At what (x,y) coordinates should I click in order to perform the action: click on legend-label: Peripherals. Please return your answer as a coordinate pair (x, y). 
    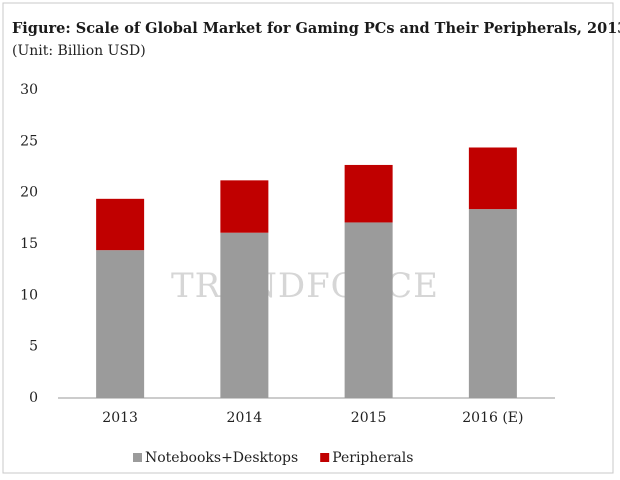
    Looking at the image, I should click on (372, 458).